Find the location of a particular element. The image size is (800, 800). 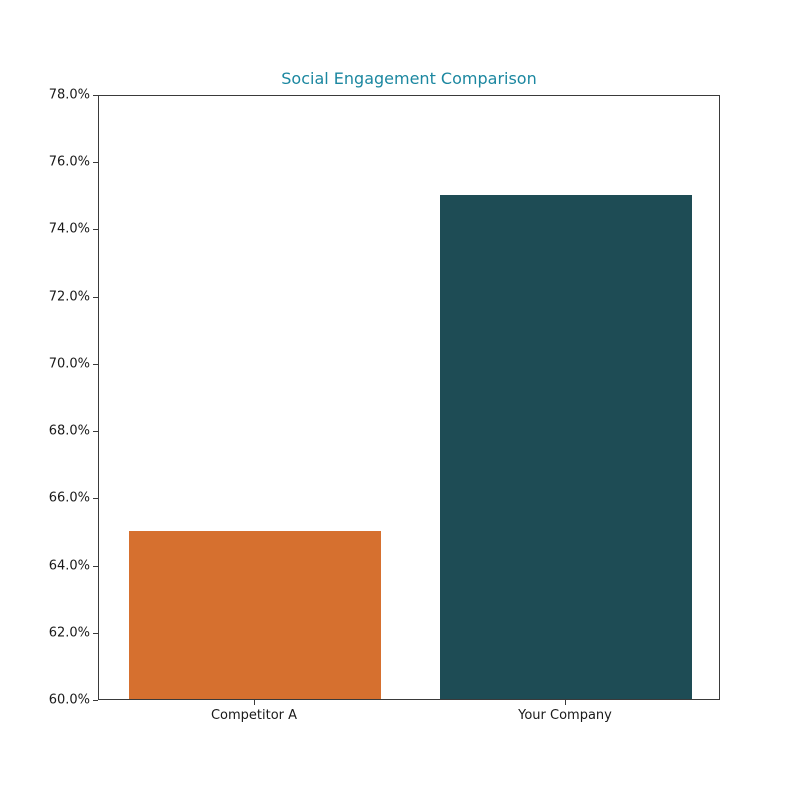

y-tick-label: 60.0% is located at coordinates (69, 700).